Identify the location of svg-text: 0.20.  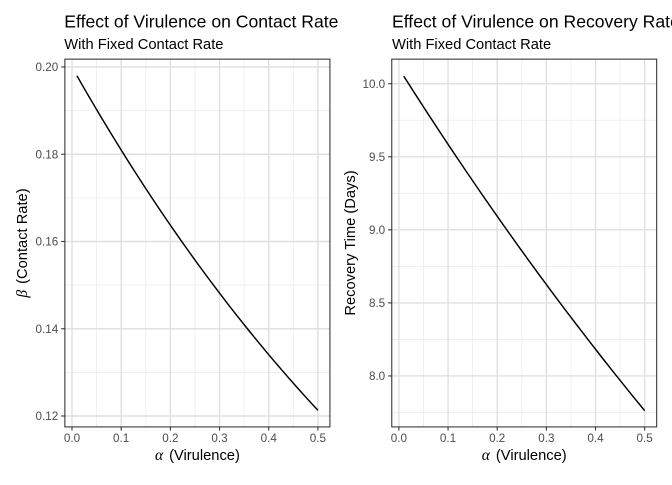
(47, 67).